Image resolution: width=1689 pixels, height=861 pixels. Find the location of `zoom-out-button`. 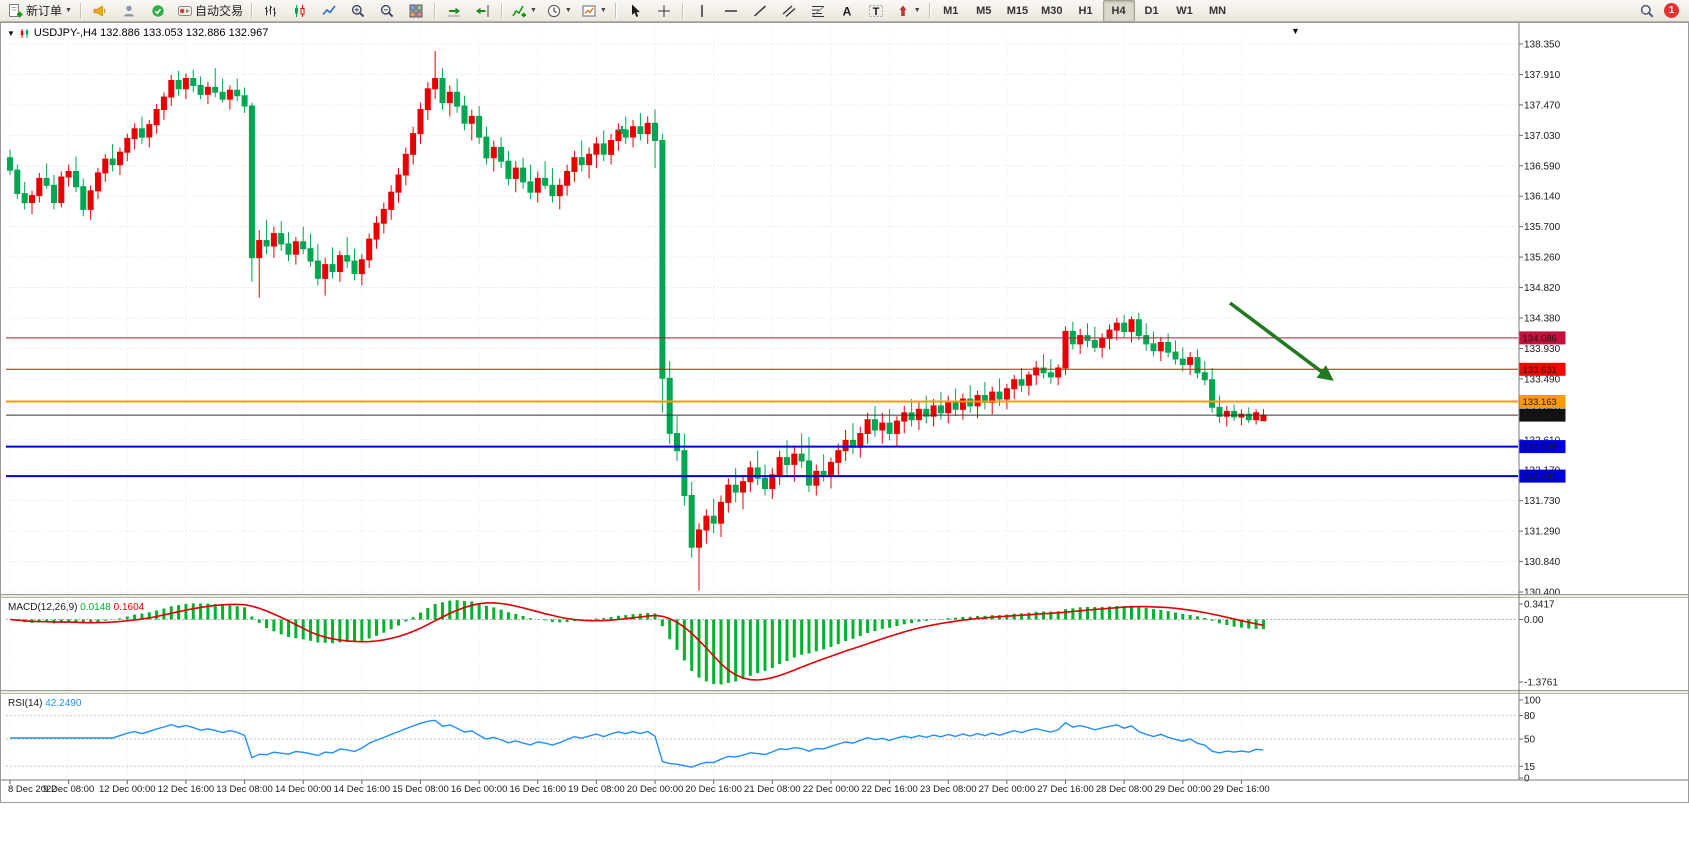

zoom-out-button is located at coordinates (387, 11).